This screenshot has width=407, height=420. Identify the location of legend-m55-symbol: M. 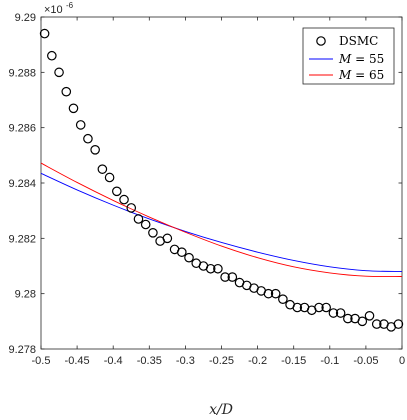
(345, 59).